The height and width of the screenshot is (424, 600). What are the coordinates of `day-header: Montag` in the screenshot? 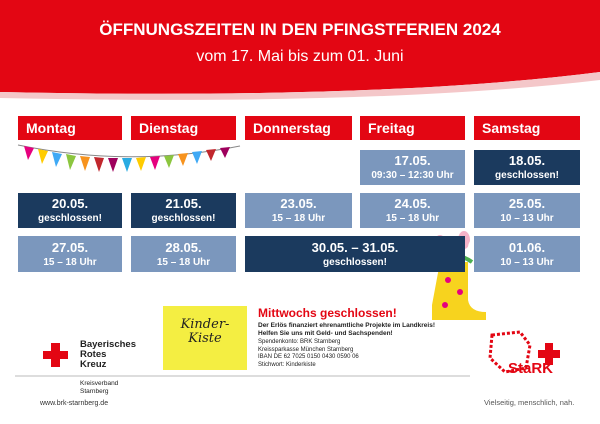 It's located at (70, 128).